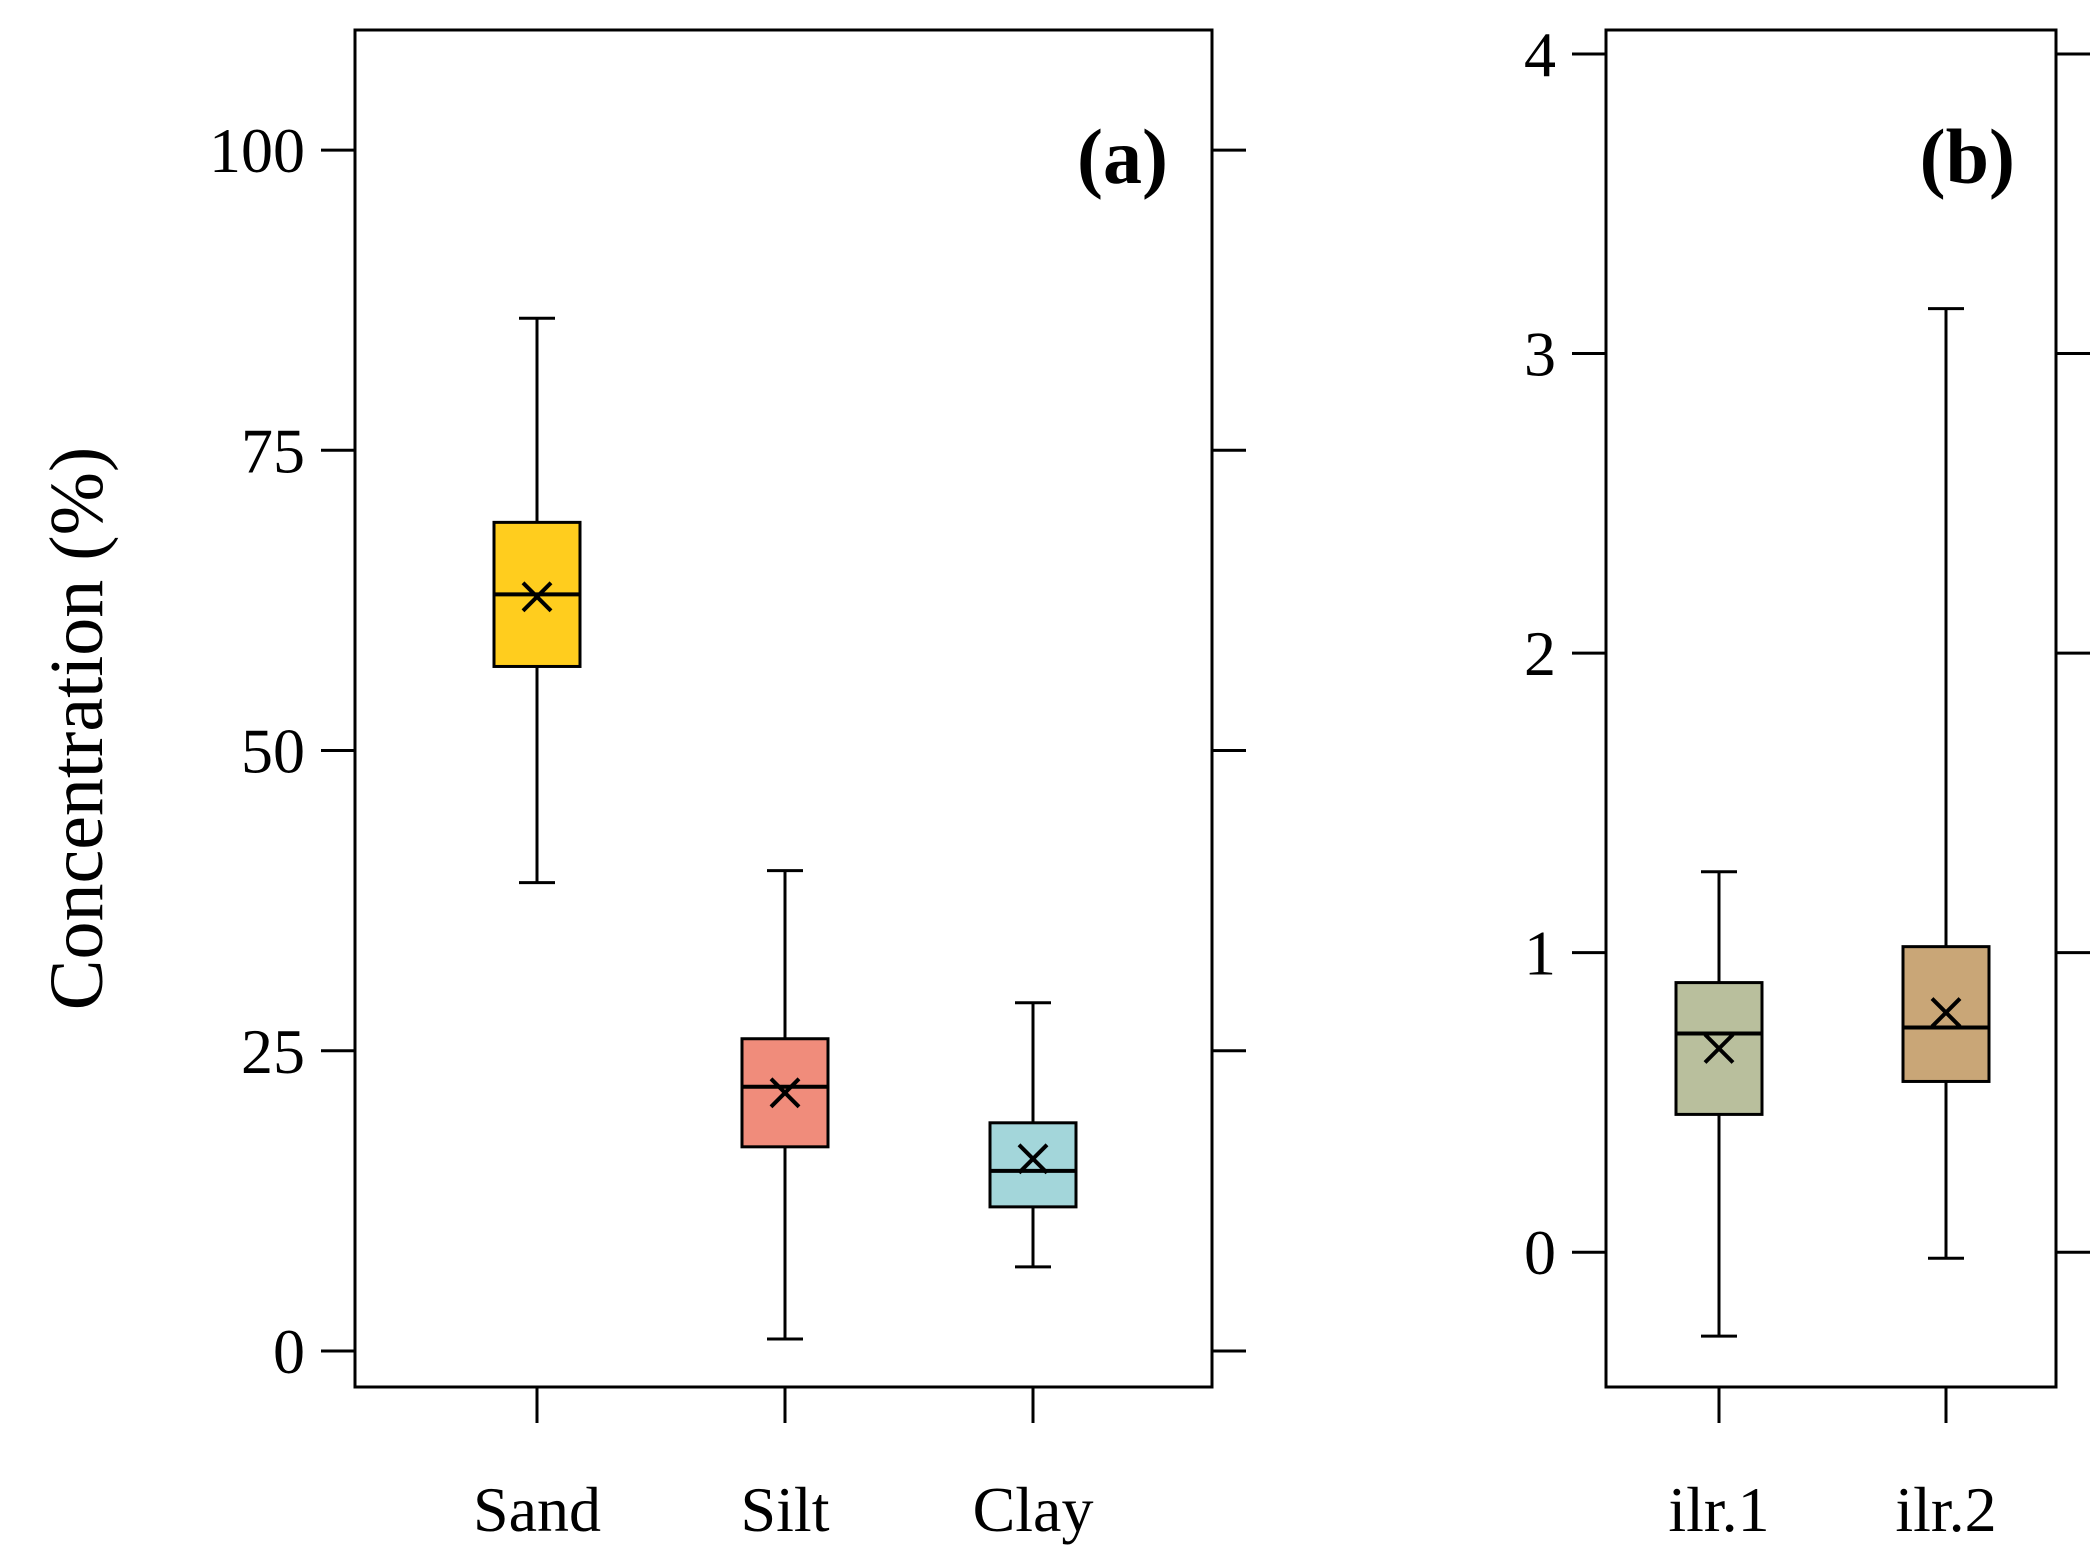  I want to click on y-axis-label: Concentration (%), so click(77, 728).